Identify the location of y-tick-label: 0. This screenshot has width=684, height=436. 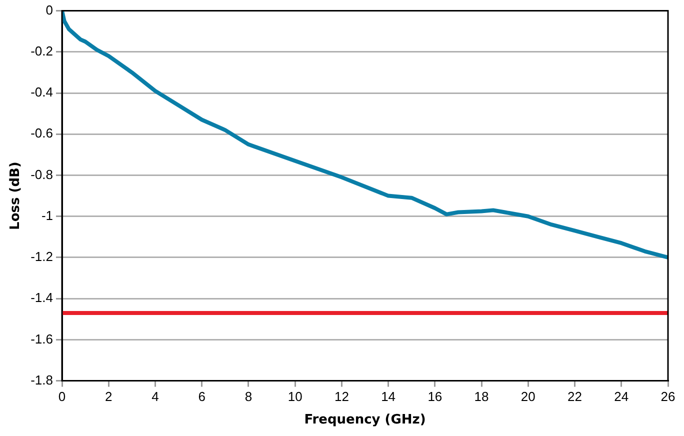
(49, 10).